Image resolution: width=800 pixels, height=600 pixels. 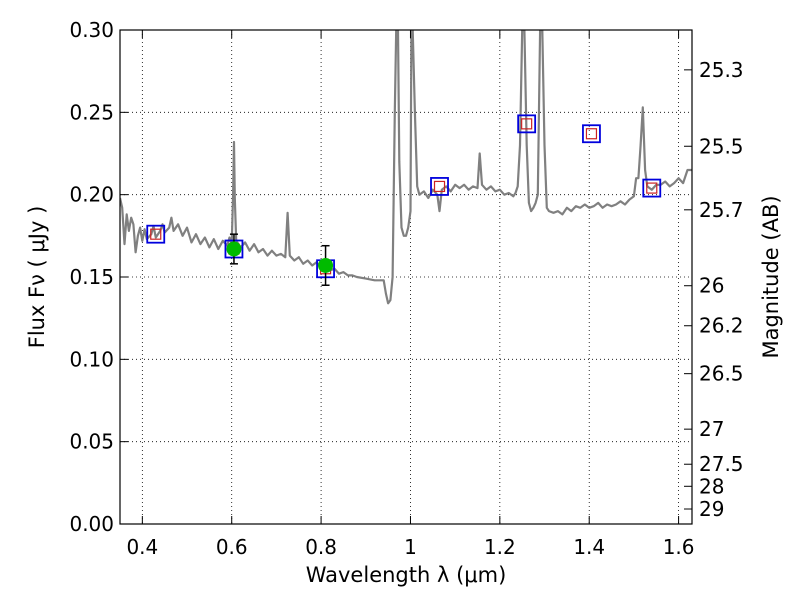 What do you see at coordinates (91, 195) in the screenshot?
I see `y-tick-label: 0.20` at bounding box center [91, 195].